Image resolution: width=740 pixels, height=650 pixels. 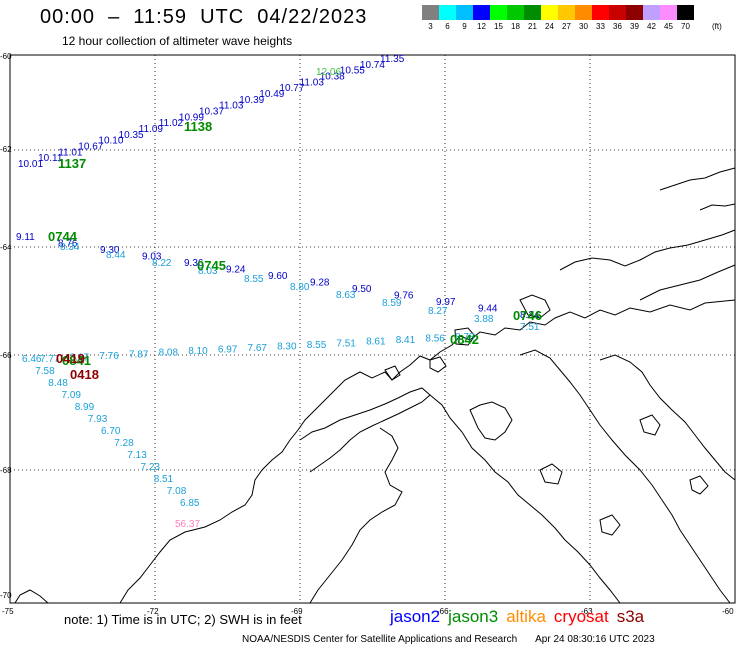 What do you see at coordinates (651, 26) in the screenshot?
I see `legend-label: 42` at bounding box center [651, 26].